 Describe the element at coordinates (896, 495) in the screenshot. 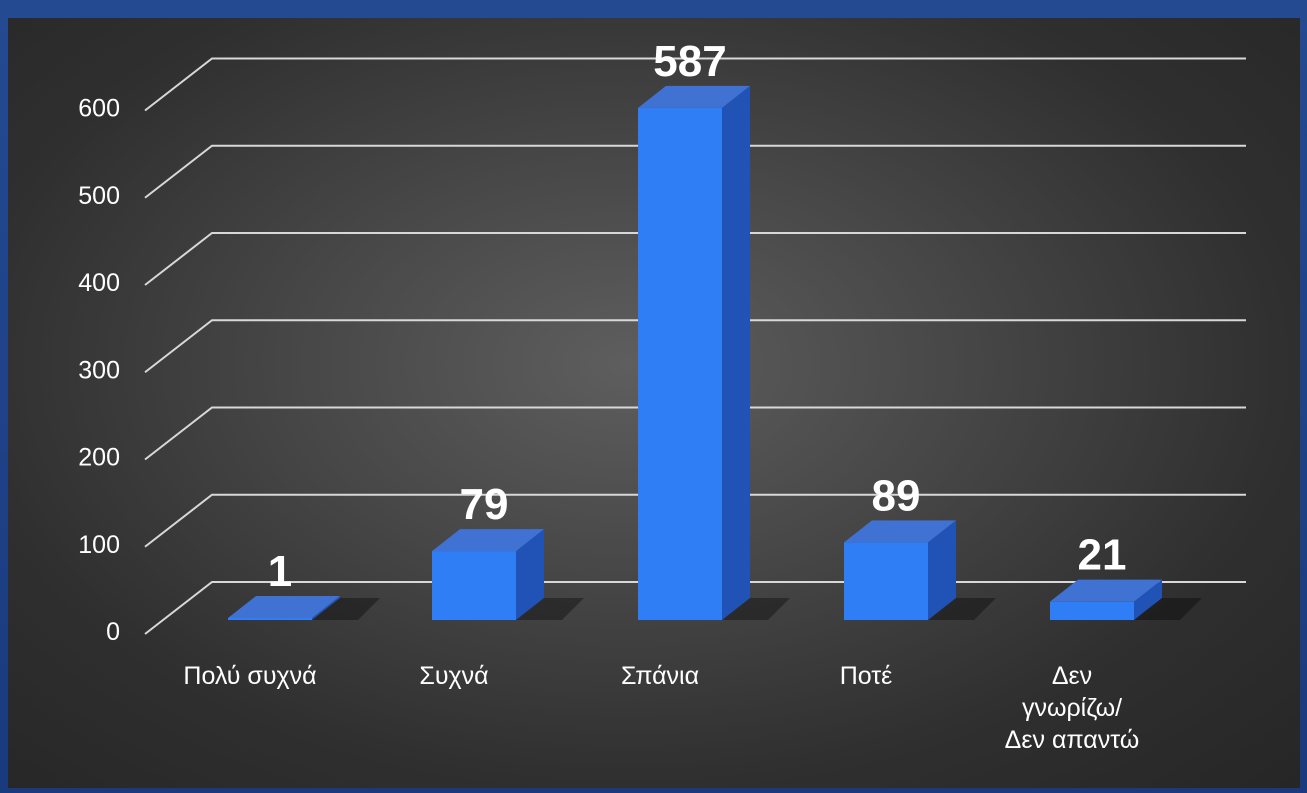

I see `data-label: 89` at that location.